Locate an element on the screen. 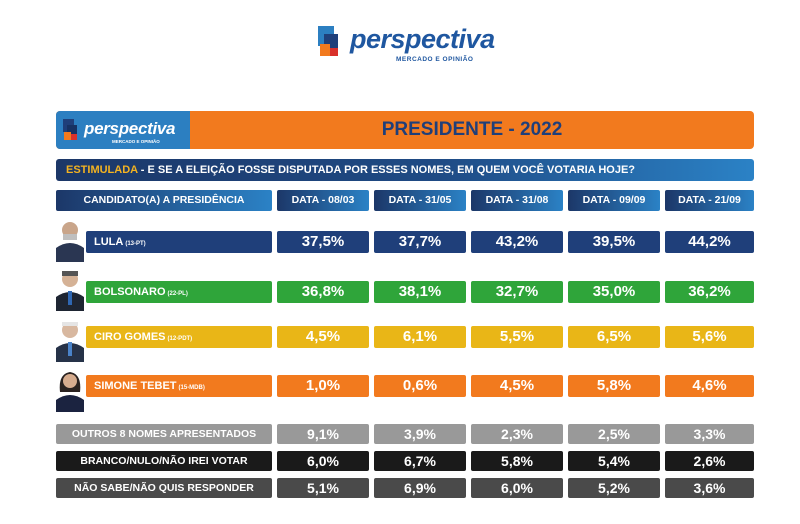 This screenshot has height=524, width=800. candidate-name-ciro: CIRO GOMES (12-PDT) is located at coordinates (179, 337).